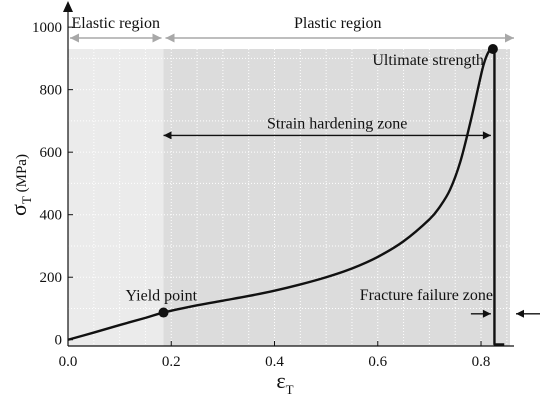  I want to click on y-tick-label: 1000, so click(47, 28).